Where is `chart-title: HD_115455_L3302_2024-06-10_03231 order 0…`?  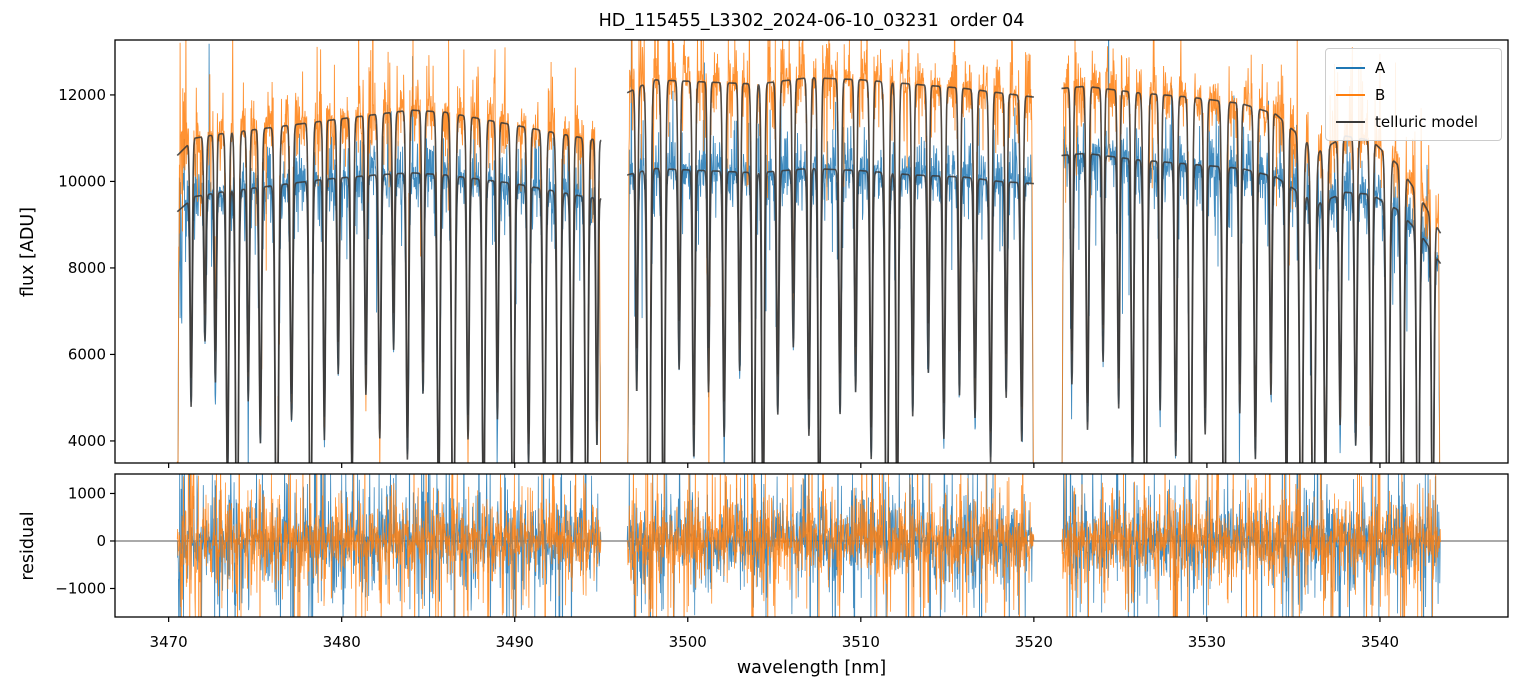 chart-title: HD_115455_L3302_2024-06-10_03231 order 0… is located at coordinates (811, 21).